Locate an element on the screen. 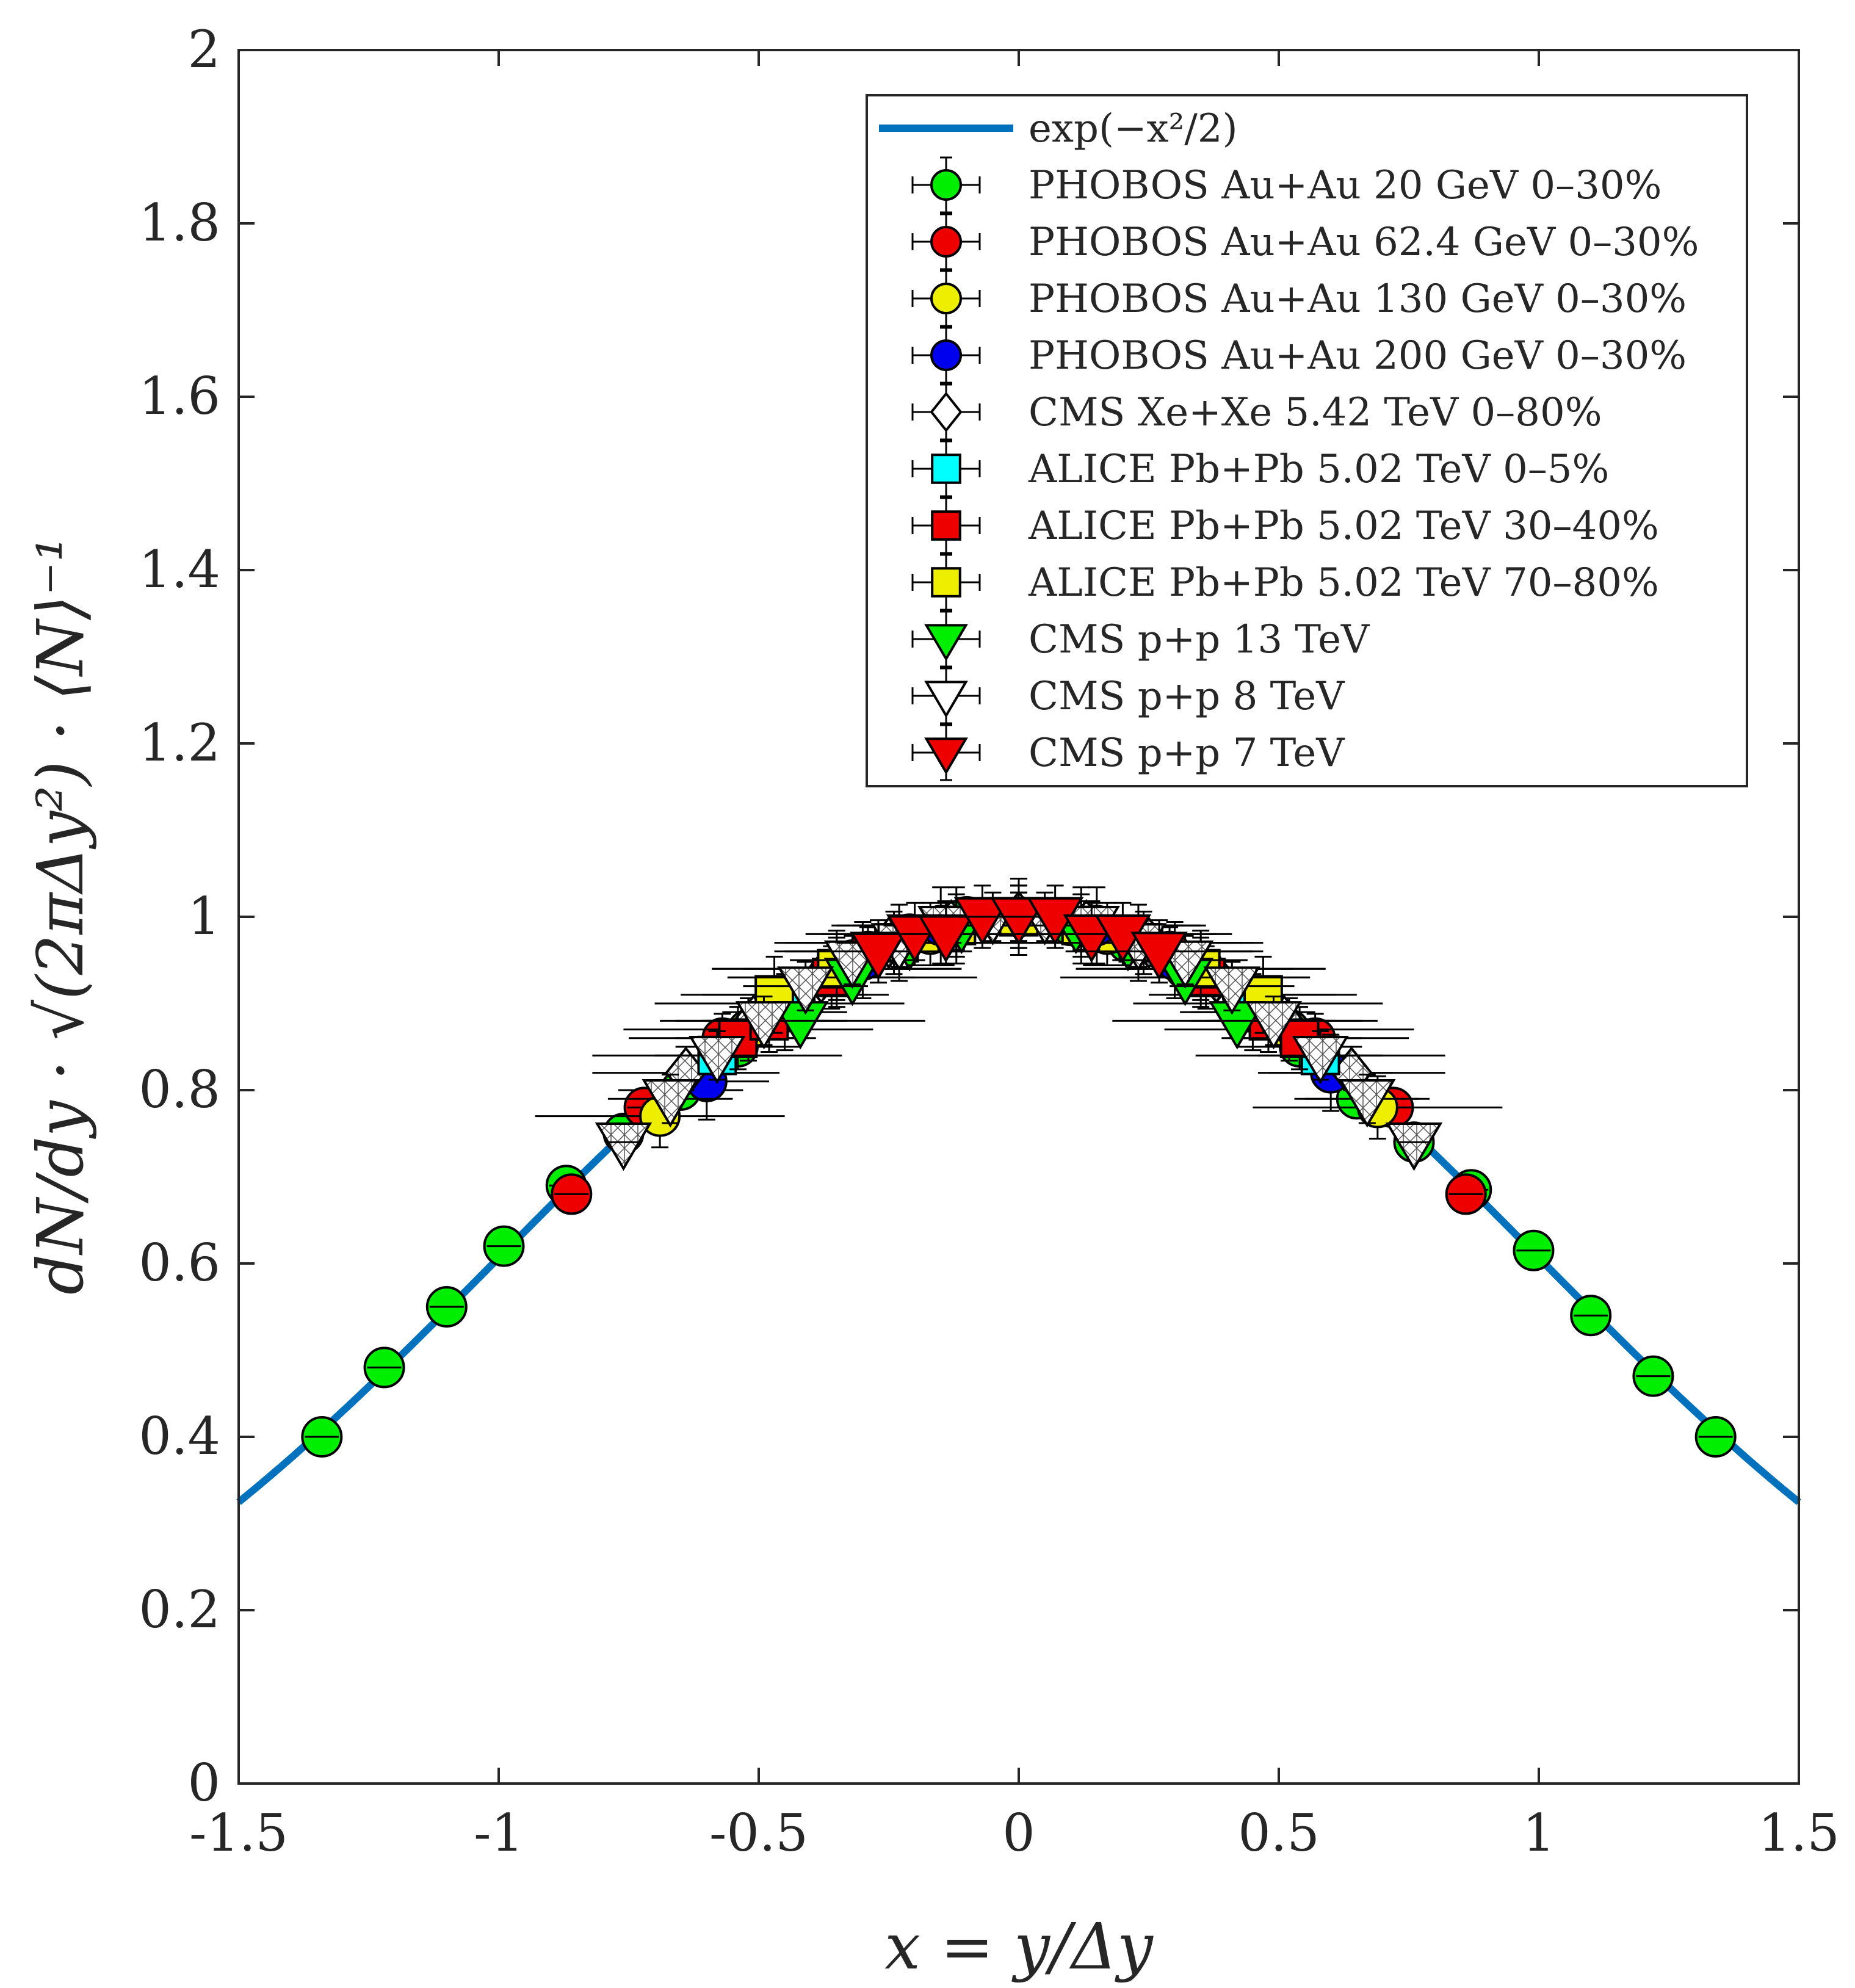 Image resolution: width=1855 pixels, height=1988 pixels. legend-label: ALICE Pb+Pb 5.02 TeV 0–5% is located at coordinates (1318, 470).